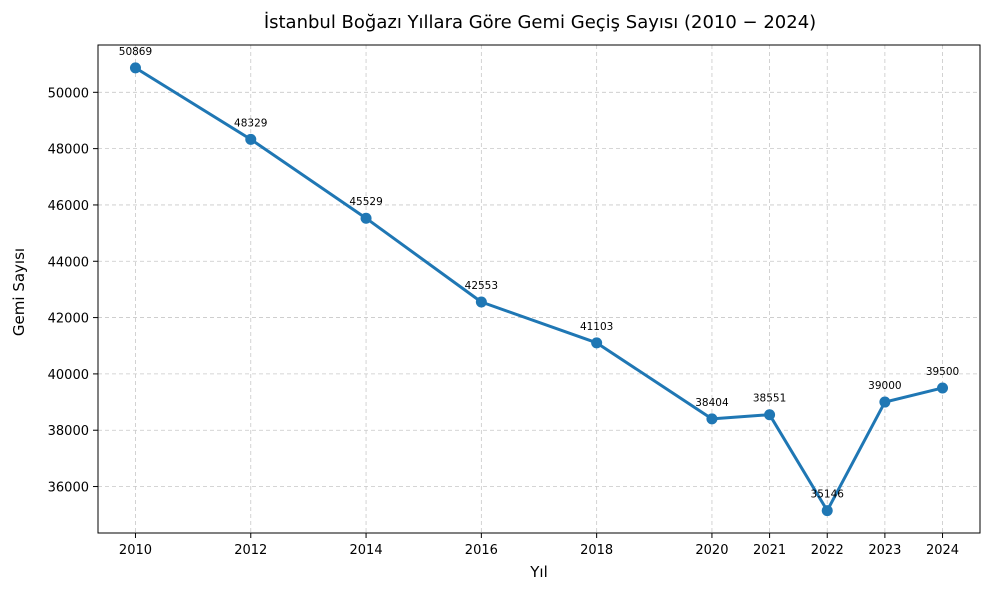 The image size is (989, 590). Describe the element at coordinates (596, 327) in the screenshot. I see `data-label: 41103` at that location.